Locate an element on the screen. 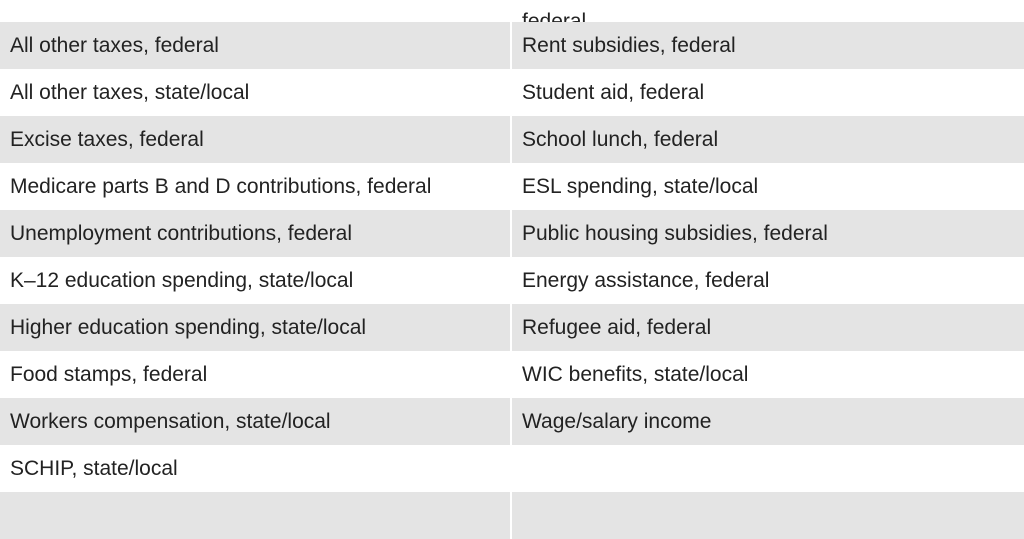 Image resolution: width=1024 pixels, height=539 pixels. cell-left: All other taxes, state/local is located at coordinates (256, 92).